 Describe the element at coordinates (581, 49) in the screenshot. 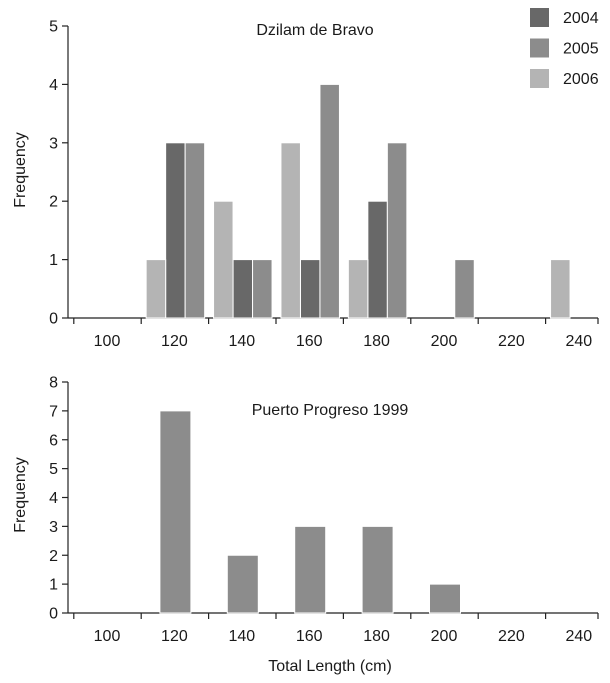

I see `legend-label: 2005` at that location.